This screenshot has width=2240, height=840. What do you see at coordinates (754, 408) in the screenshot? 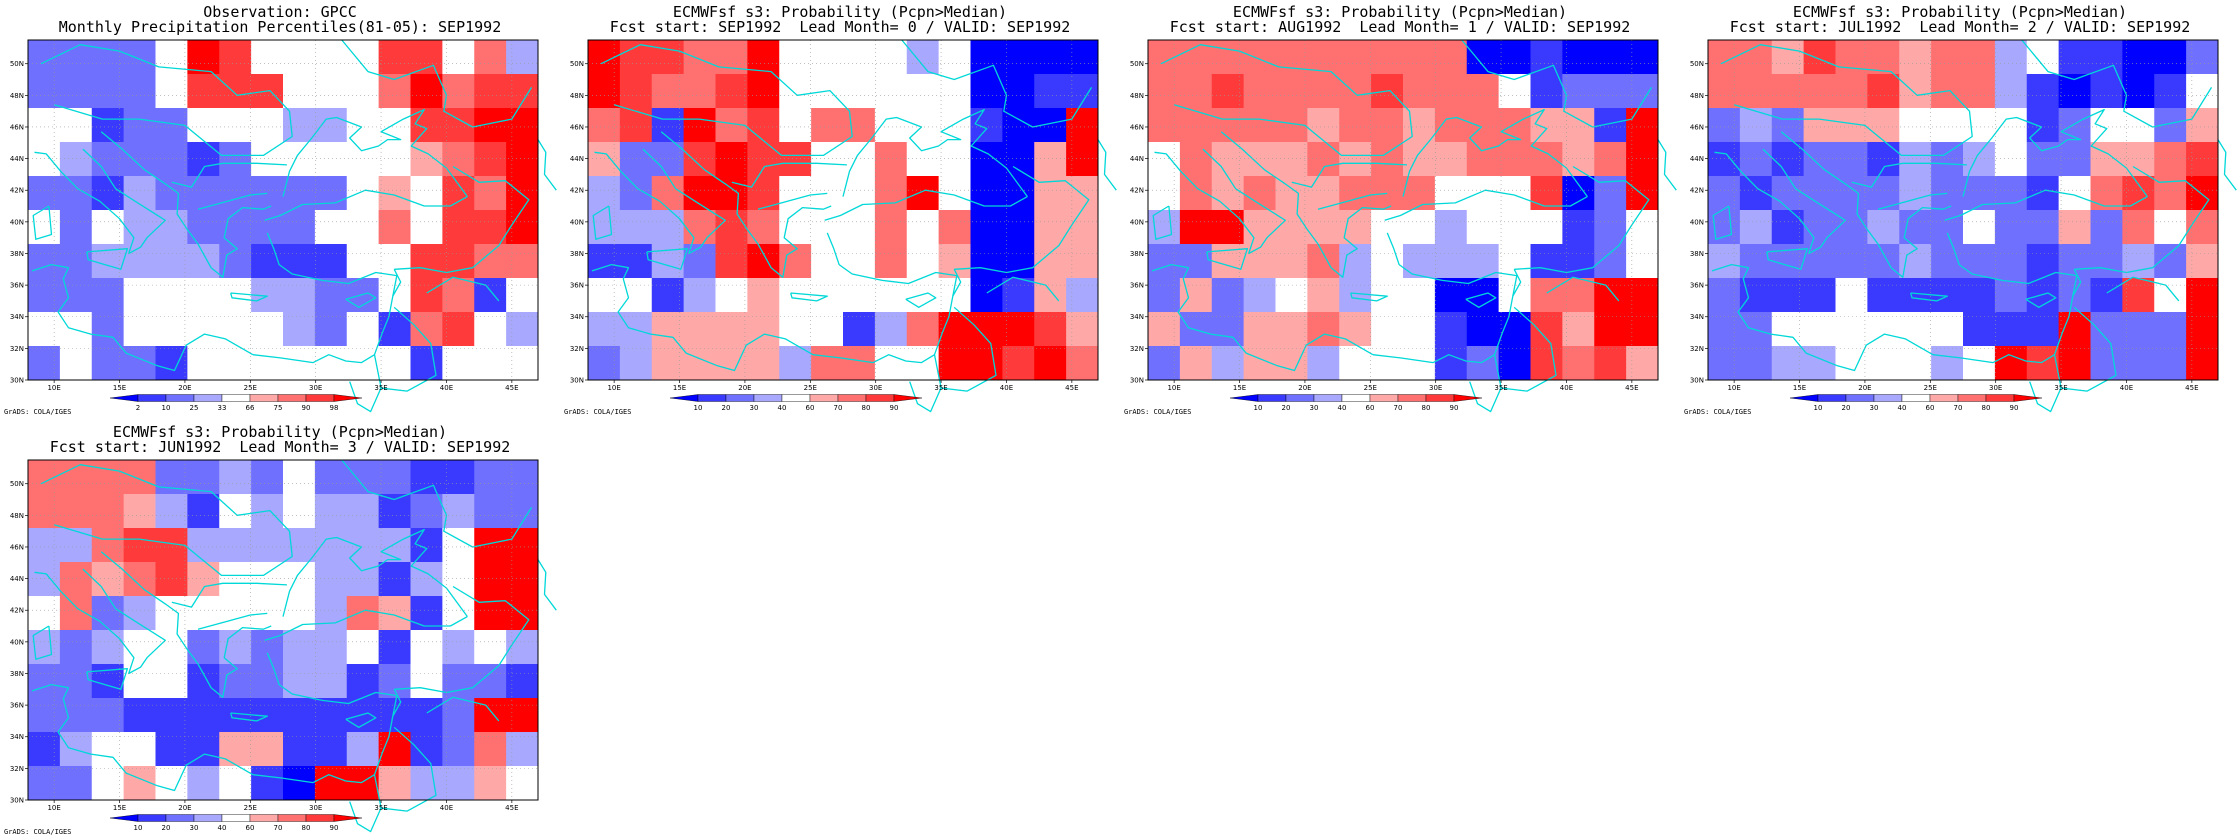
I see `color-bar-label: 30` at bounding box center [754, 408].